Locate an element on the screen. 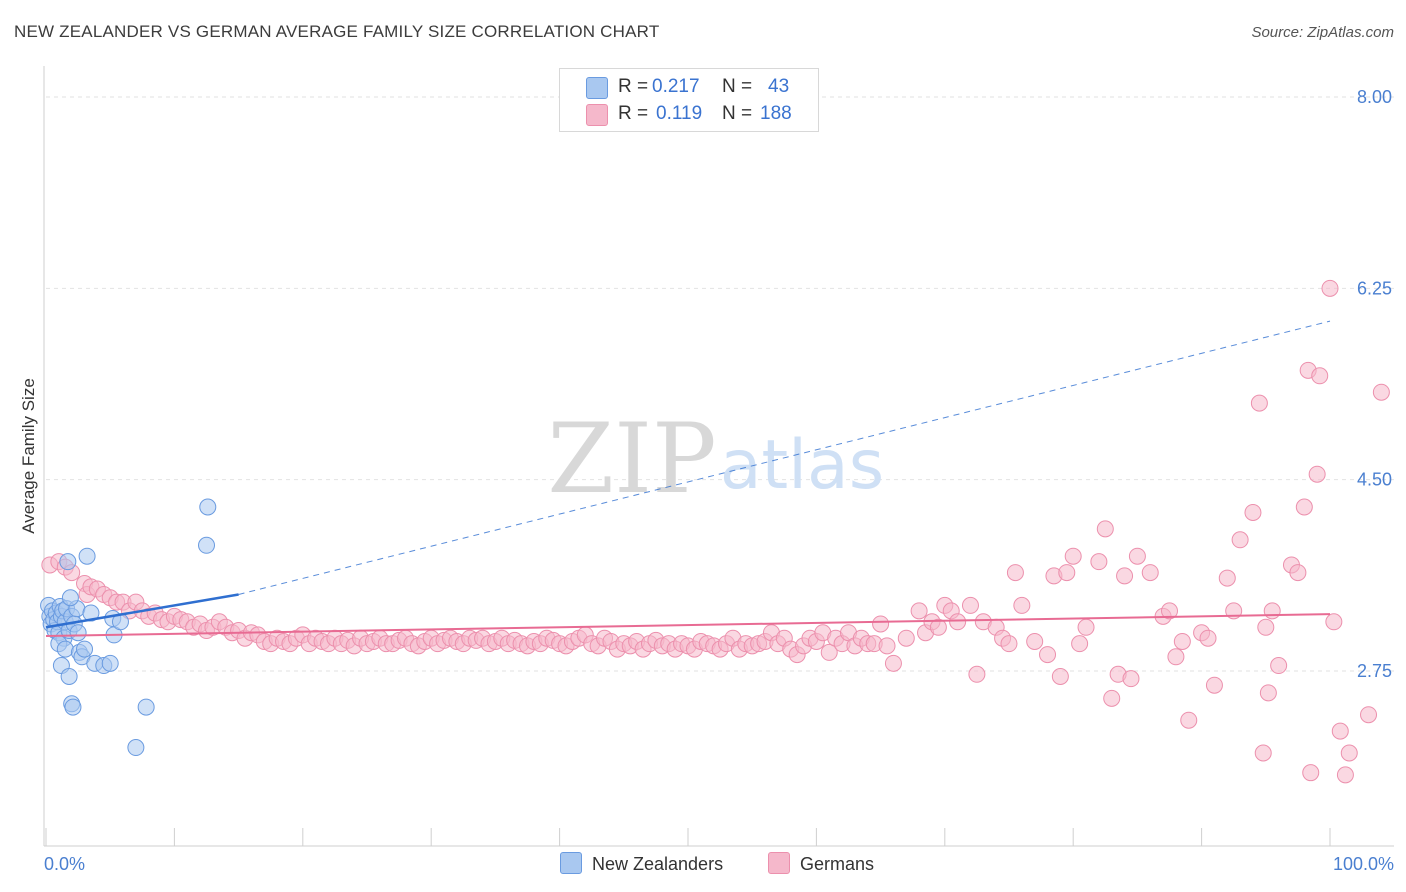 Image resolution: width=1406 pixels, height=892 pixels. legend-n-value: 188 is located at coordinates (776, 113).